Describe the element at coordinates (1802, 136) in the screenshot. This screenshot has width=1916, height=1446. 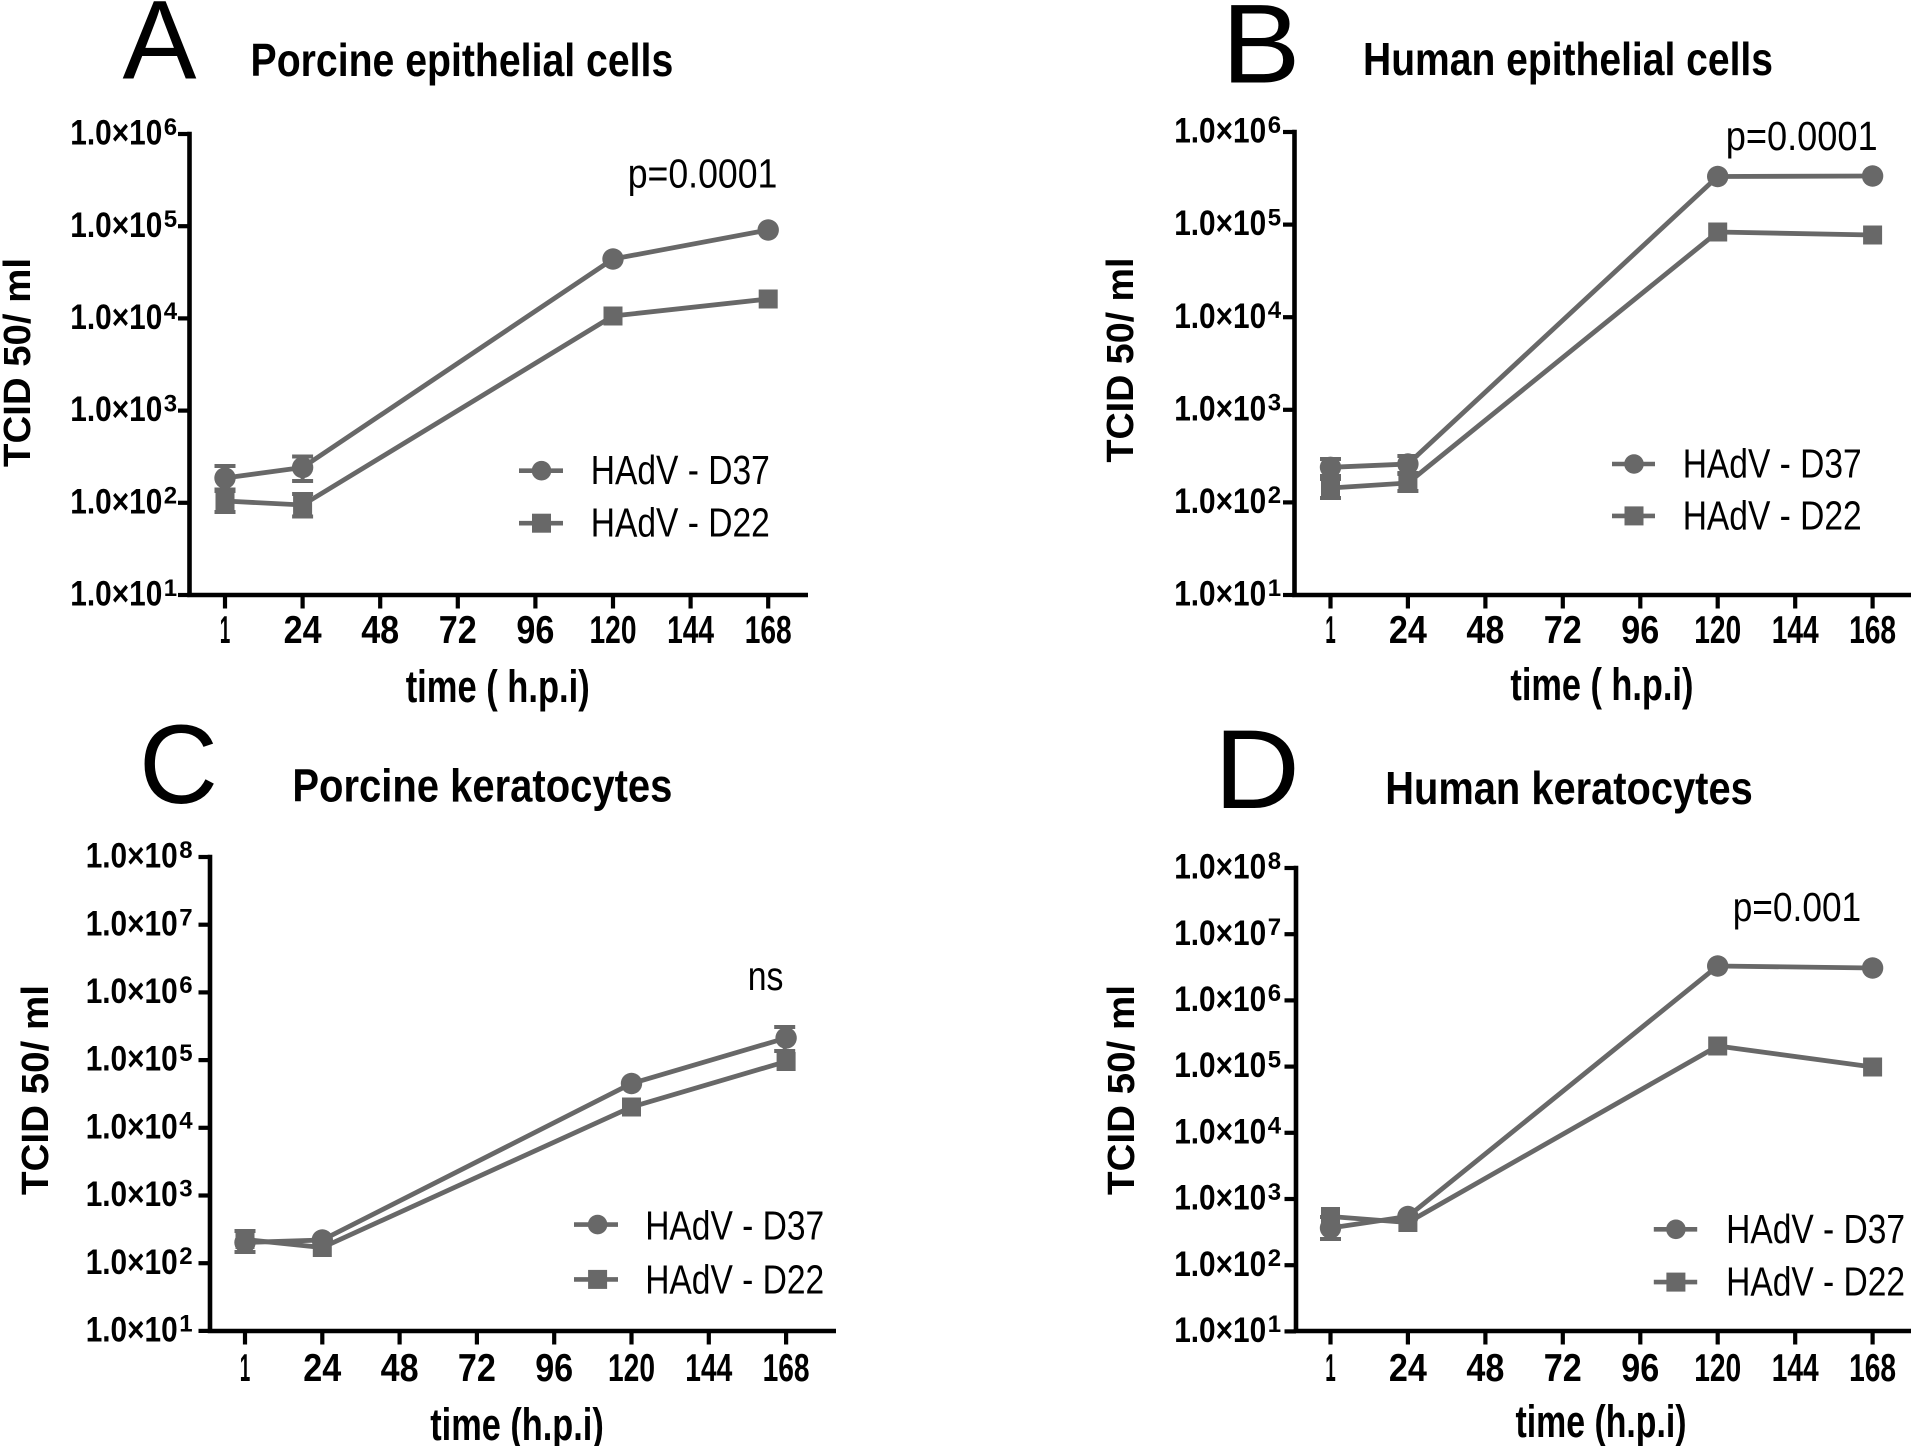
I see `svg-text: p=0.0001` at that location.